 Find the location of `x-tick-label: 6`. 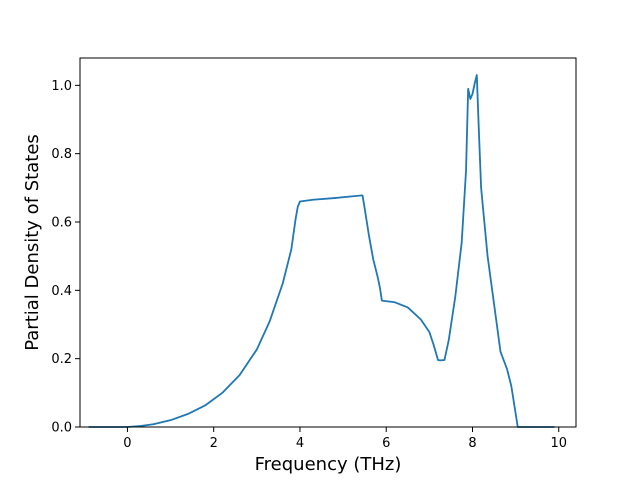

x-tick-label: 6 is located at coordinates (386, 443).